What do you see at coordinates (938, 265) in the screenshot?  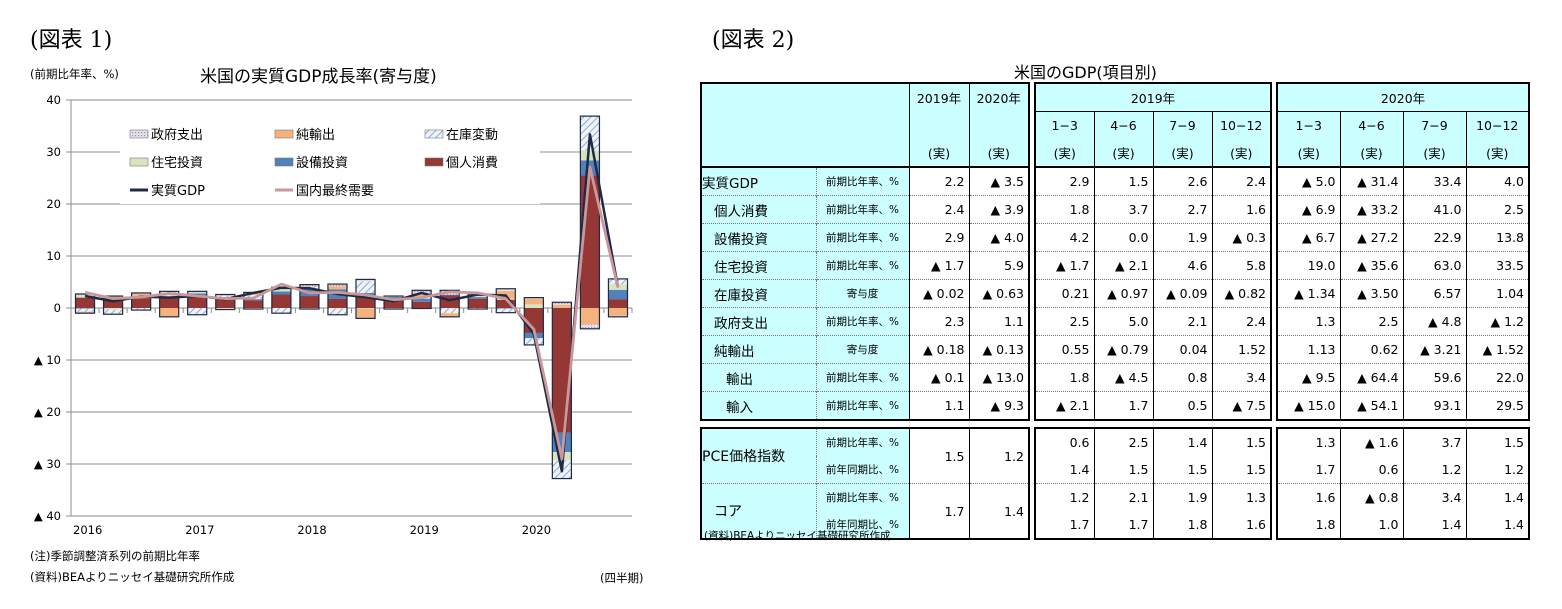 I see `value-cell: ▲ 1.7` at bounding box center [938, 265].